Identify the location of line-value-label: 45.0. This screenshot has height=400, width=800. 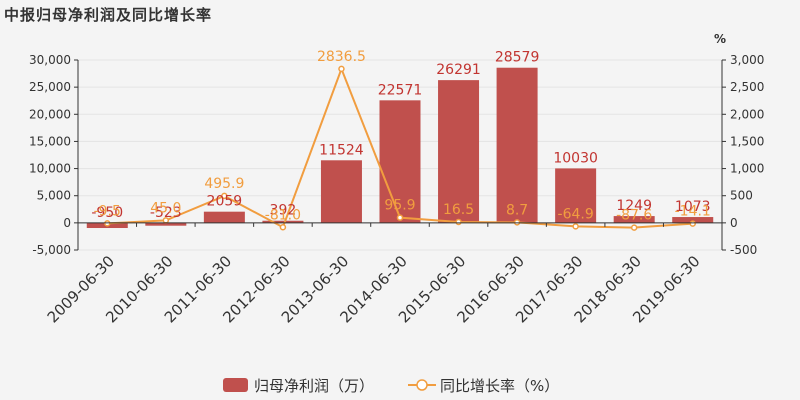
(165, 208).